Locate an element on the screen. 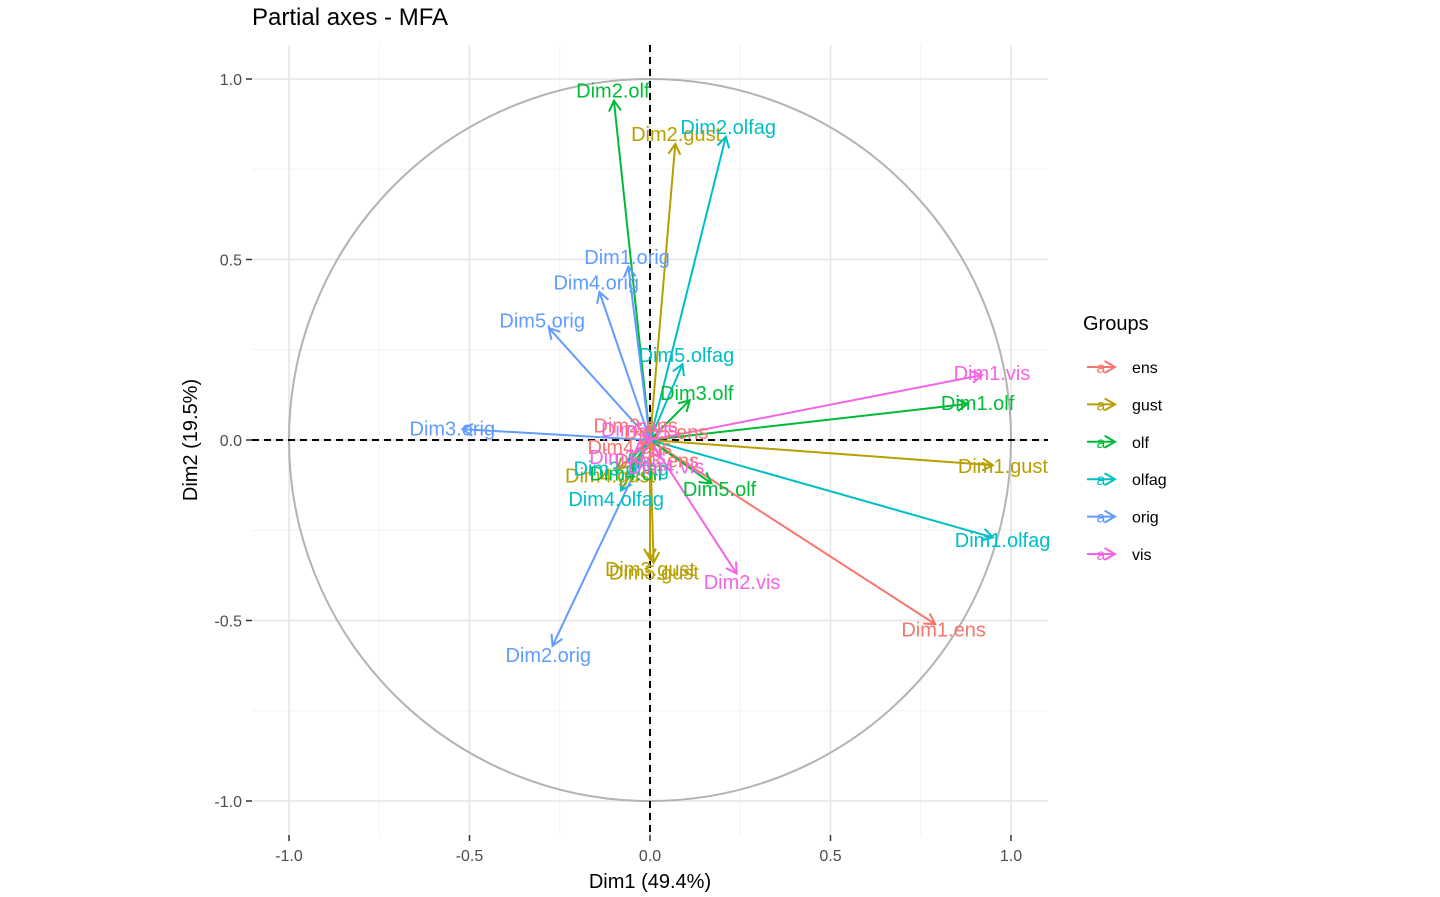  x-tick-label: 0.0 is located at coordinates (650, 856).